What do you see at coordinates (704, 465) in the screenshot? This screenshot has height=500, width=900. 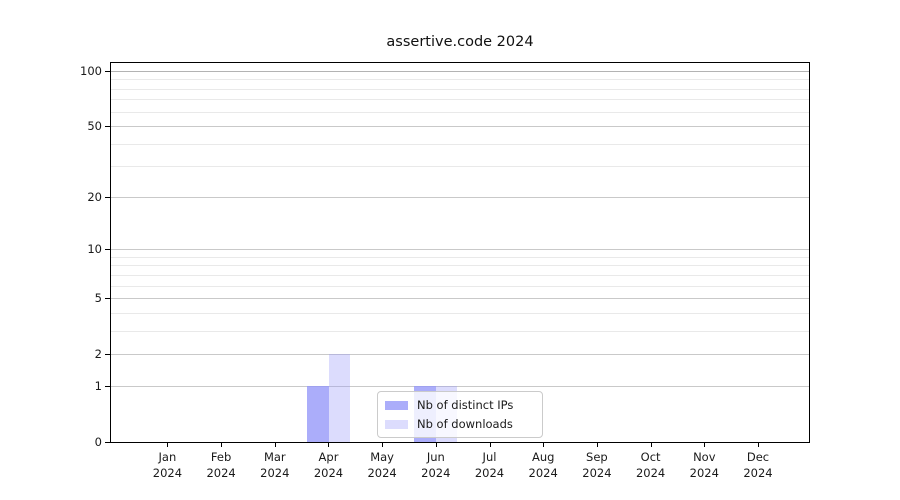 I see `x-tick-label: Nov 2024` at bounding box center [704, 465].